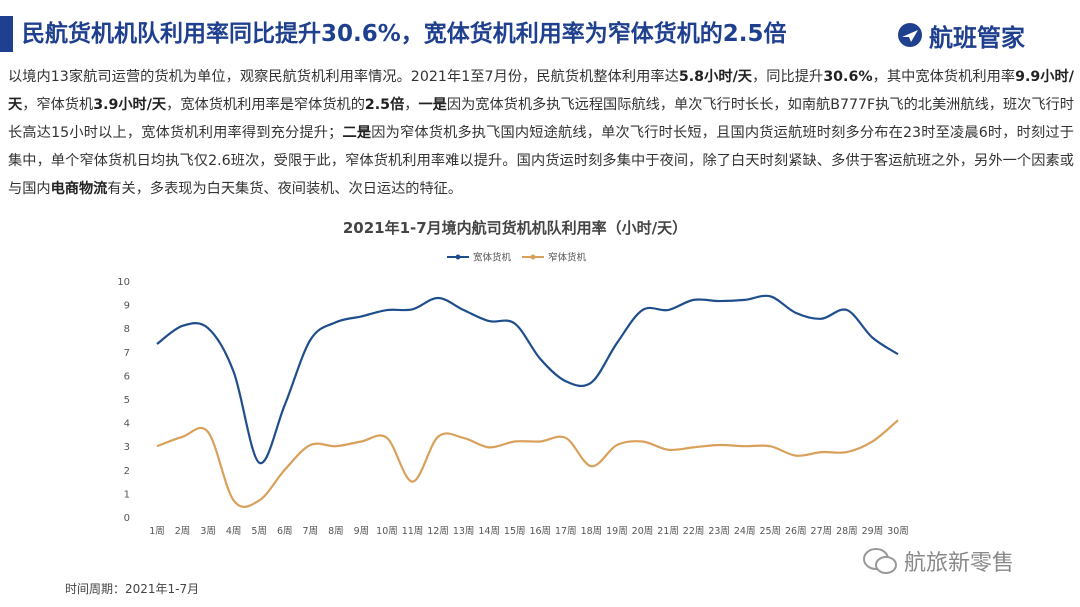 This screenshot has height=607, width=1080. I want to click on bold-text: 电商物流, so click(79, 189).